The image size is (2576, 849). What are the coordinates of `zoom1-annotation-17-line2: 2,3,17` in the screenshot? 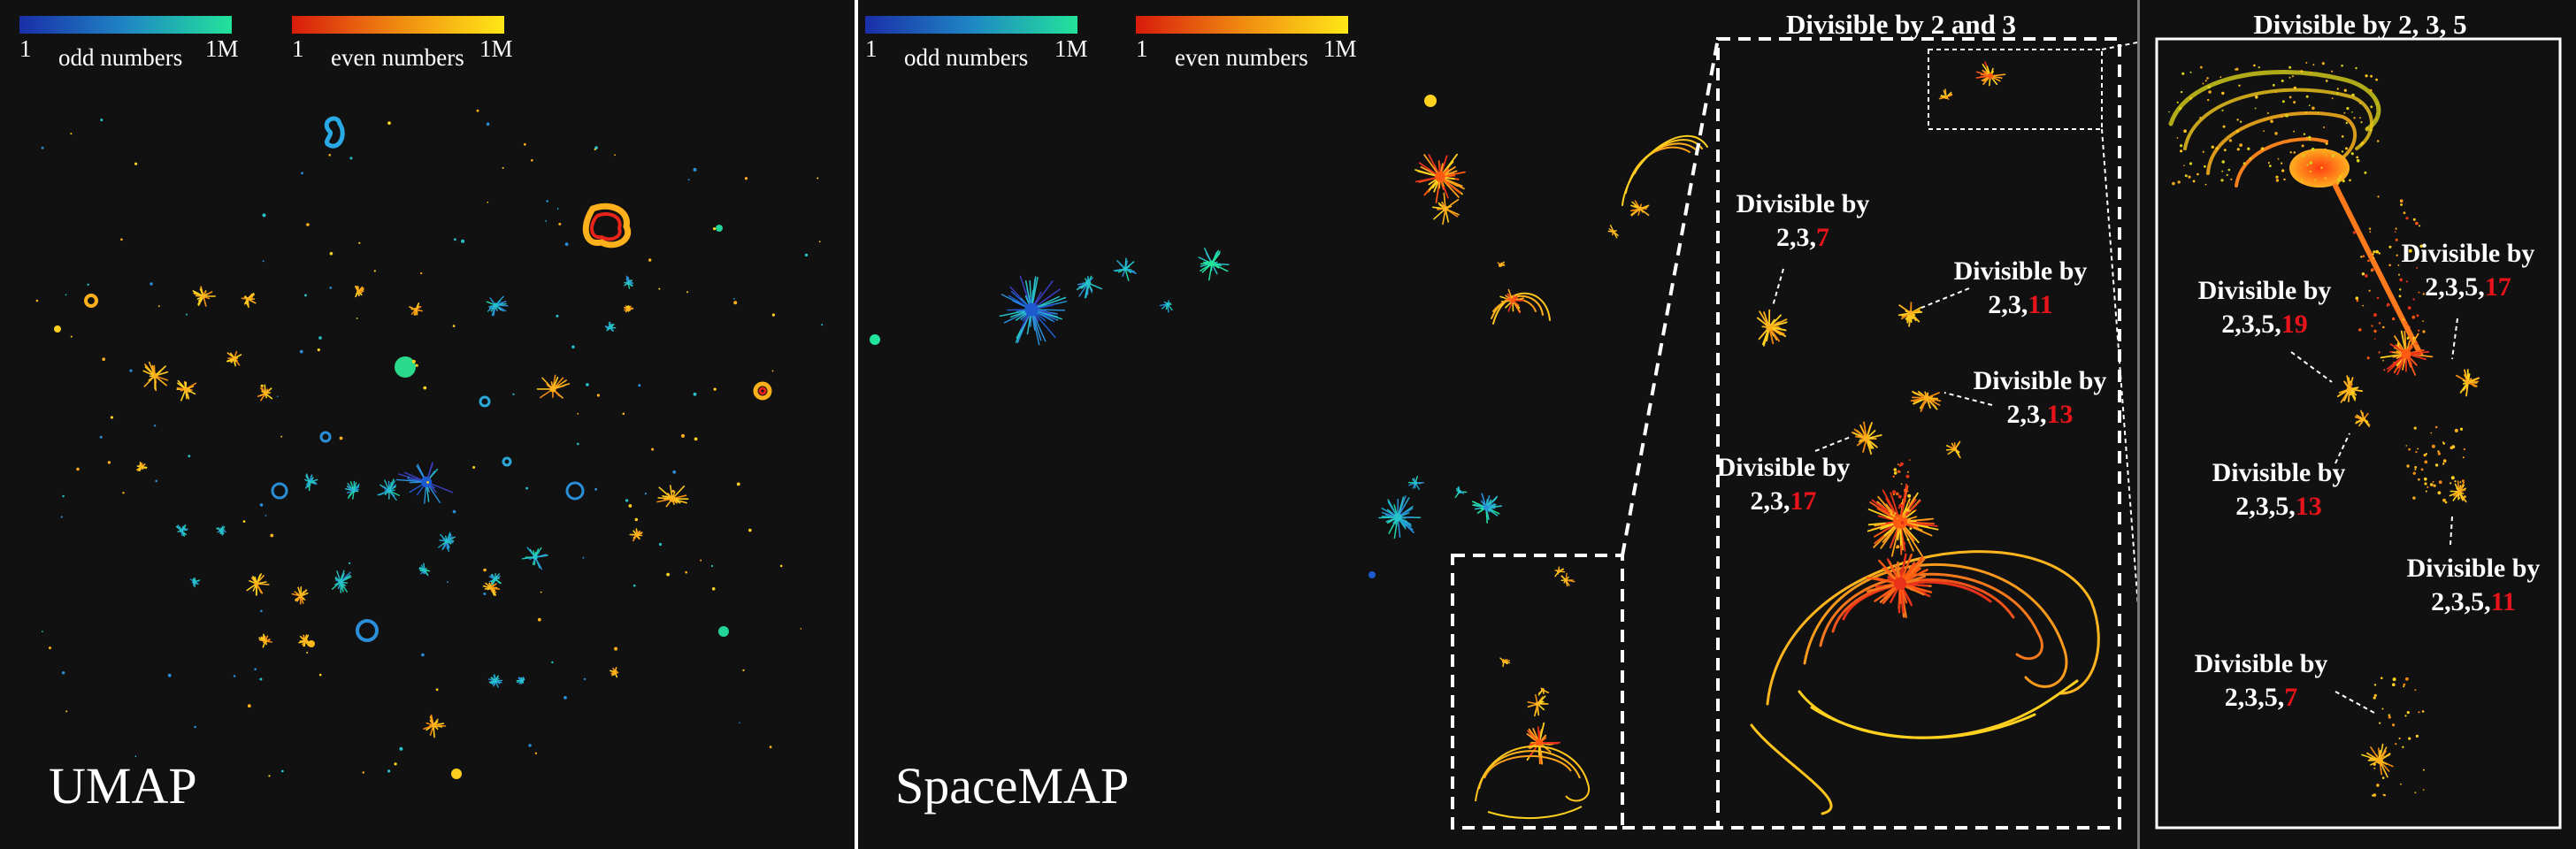 It's located at (1784, 501).